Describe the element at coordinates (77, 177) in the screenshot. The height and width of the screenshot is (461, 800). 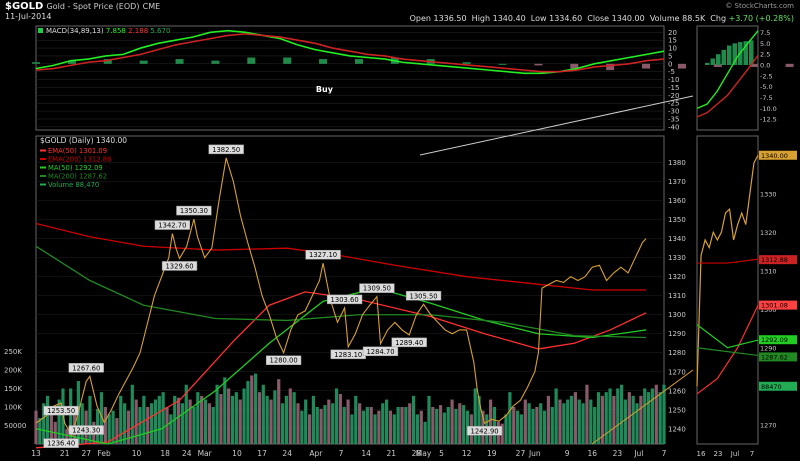
I see `price-legend-entry: MA(200) 1287.62` at that location.